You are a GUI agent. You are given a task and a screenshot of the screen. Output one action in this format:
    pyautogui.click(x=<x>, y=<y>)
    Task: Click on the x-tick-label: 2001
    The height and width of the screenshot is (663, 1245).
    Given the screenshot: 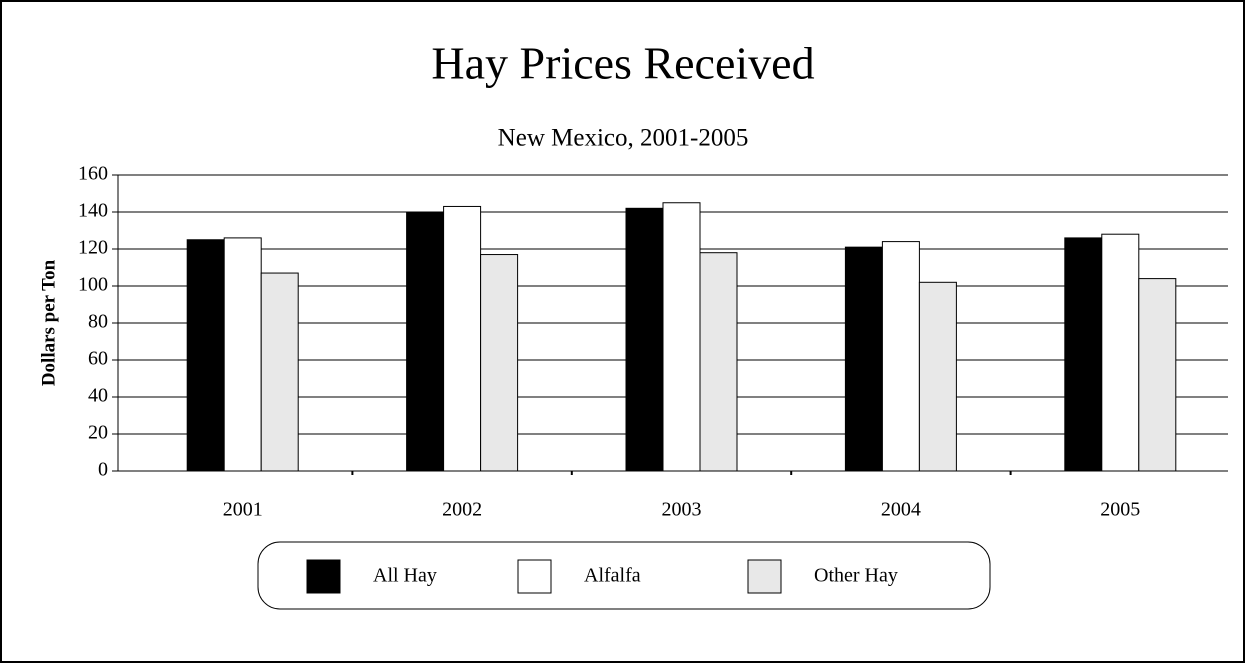 What is the action you would take?
    pyautogui.click(x=243, y=510)
    